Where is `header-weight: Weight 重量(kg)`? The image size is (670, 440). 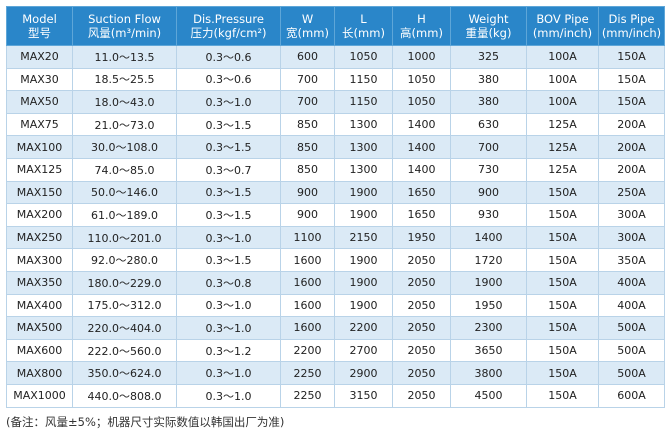
header-weight: Weight 重量(kg) is located at coordinates (488, 26).